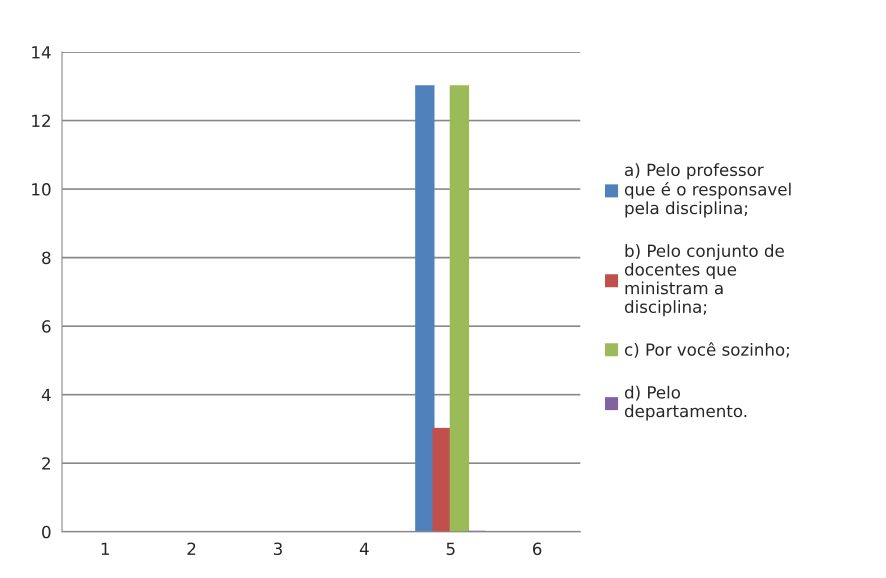  What do you see at coordinates (706, 350) in the screenshot?
I see `legend-label: c) Por você sozinho;` at bounding box center [706, 350].